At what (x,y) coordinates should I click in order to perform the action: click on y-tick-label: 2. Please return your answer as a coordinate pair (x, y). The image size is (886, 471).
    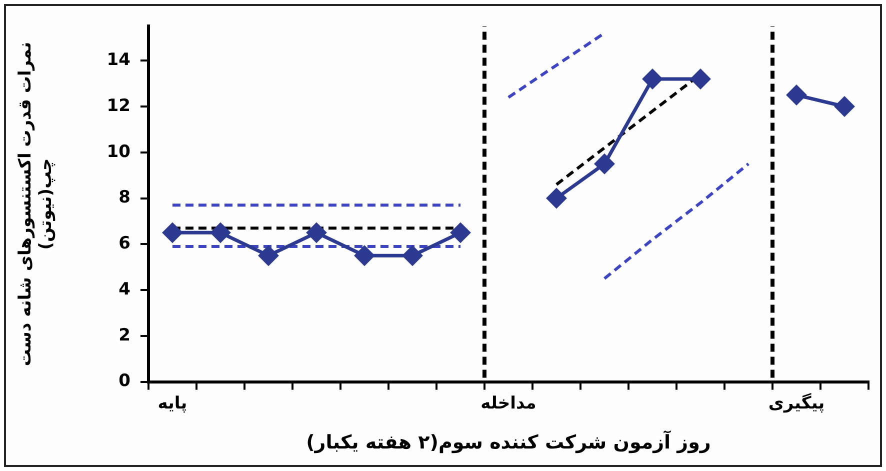
    Looking at the image, I should click on (124, 335).